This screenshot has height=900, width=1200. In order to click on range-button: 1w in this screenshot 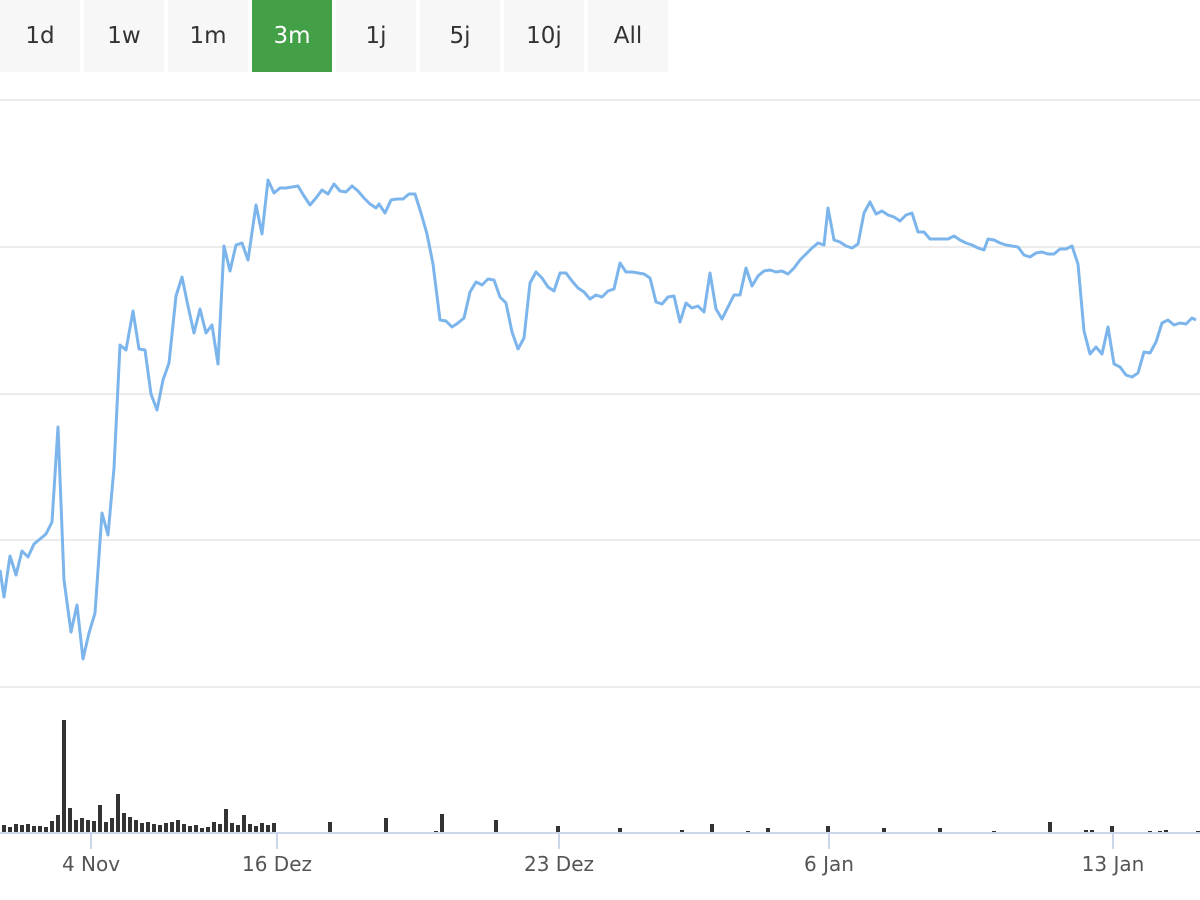, I will do `click(124, 36)`.